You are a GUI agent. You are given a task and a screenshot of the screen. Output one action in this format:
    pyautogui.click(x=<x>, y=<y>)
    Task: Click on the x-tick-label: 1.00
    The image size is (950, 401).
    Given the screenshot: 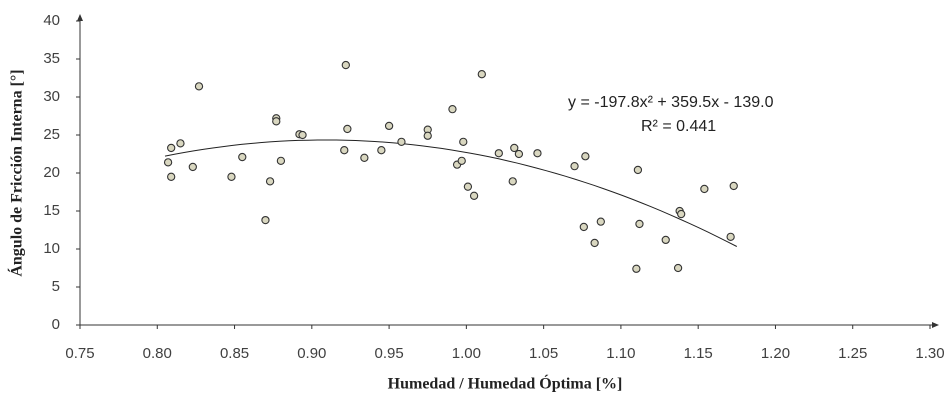 What is the action you would take?
    pyautogui.click(x=466, y=353)
    